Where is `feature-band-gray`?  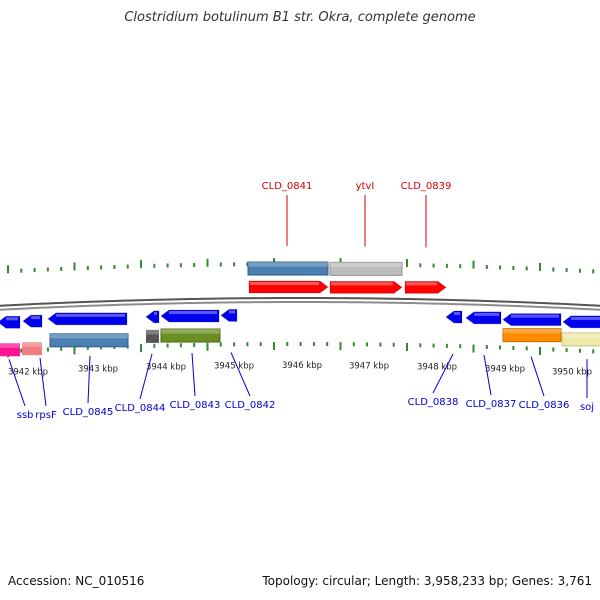
feature-band-gray is located at coordinates (366, 268).